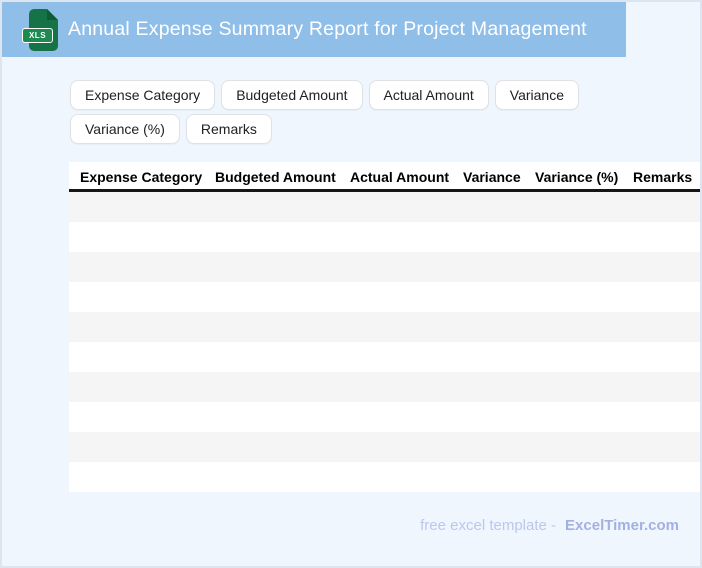 Image resolution: width=702 pixels, height=568 pixels. Describe the element at coordinates (275, 177) in the screenshot. I see `column-header-budgeted-amount: Budgeted Amount` at that location.